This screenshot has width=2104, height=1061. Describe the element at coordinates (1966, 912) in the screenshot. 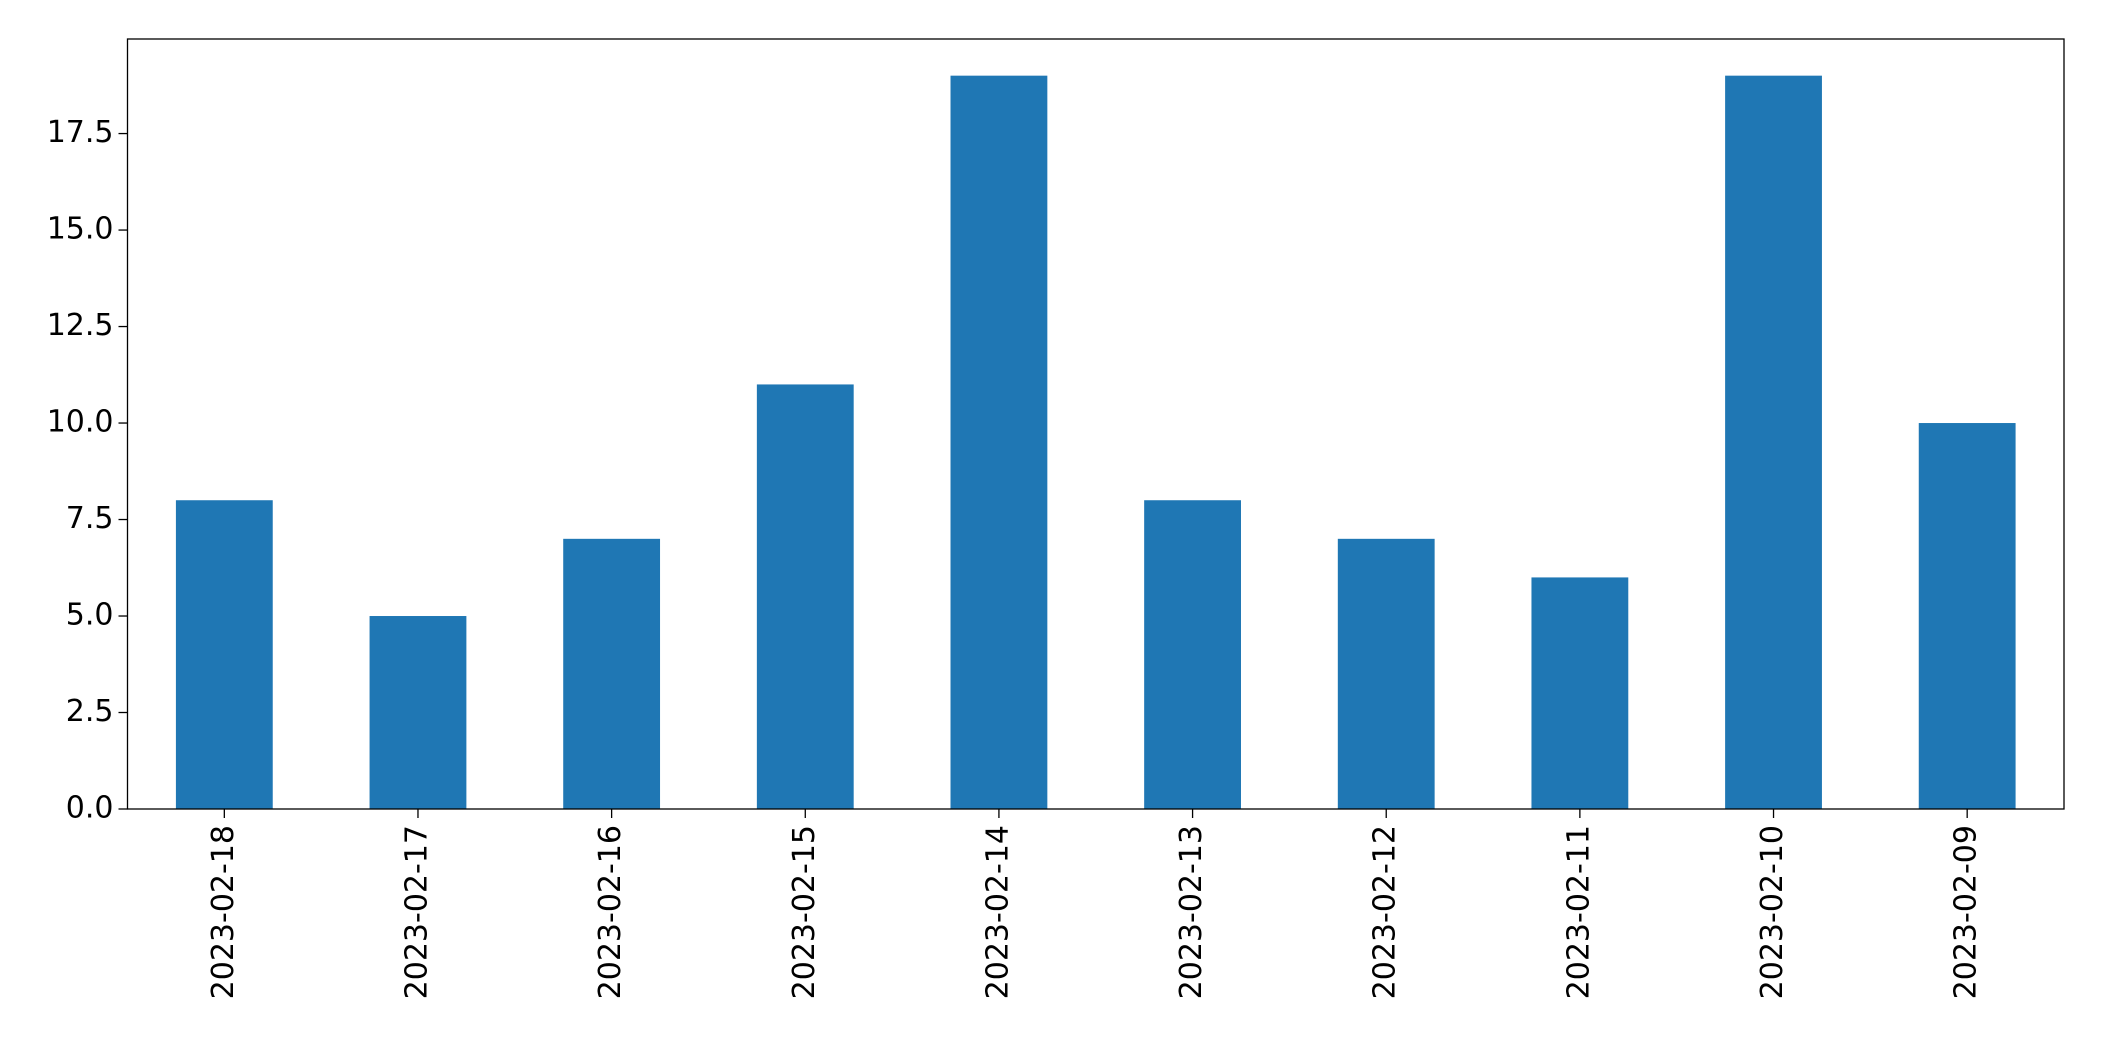

I see `x-tick-label: 2023-02-09` at that location.